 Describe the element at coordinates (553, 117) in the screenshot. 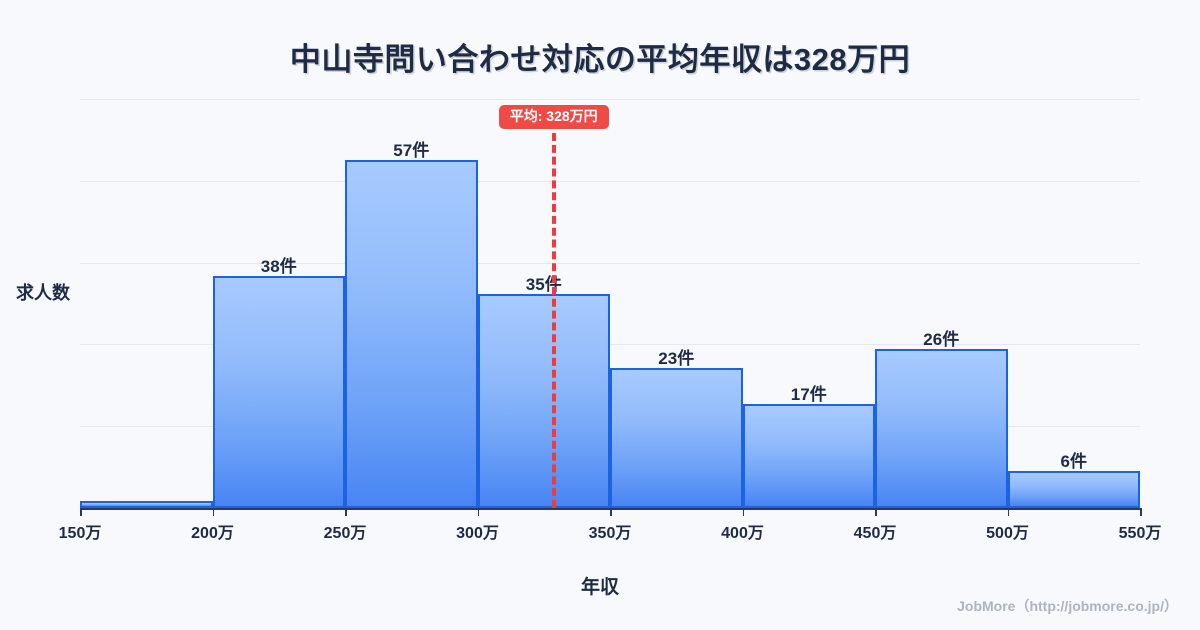

I see `average-badge: 平均: 328万円` at that location.